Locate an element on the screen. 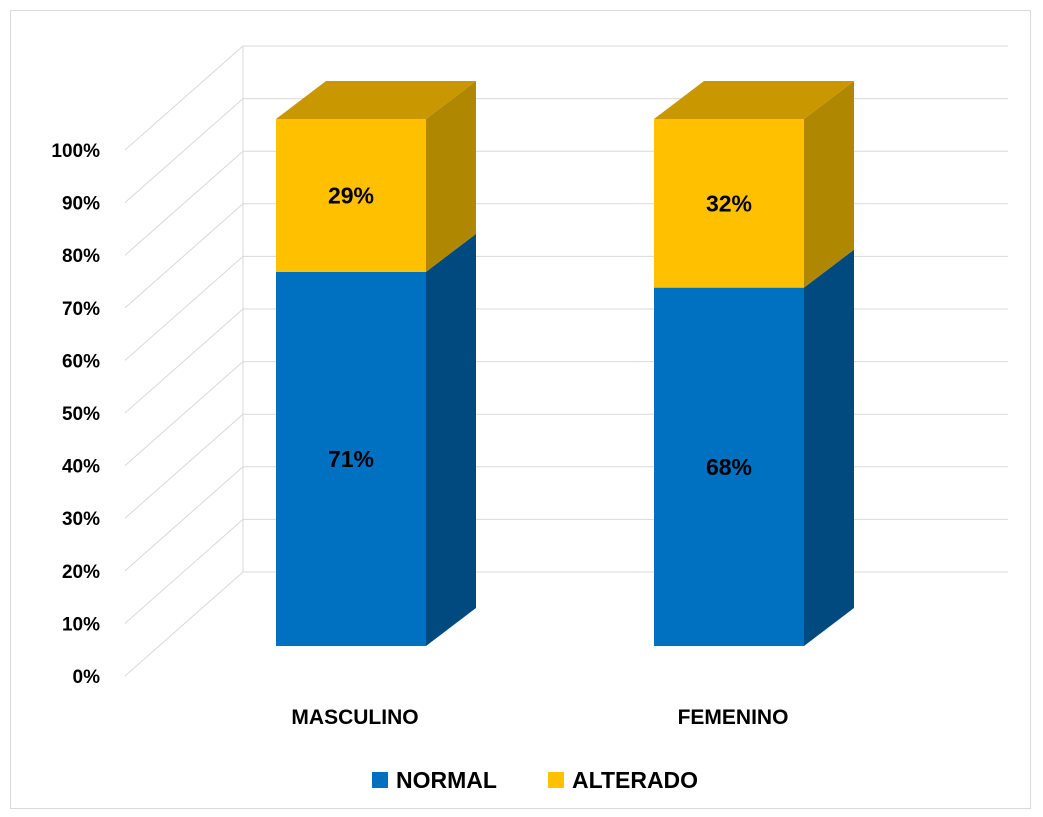 This screenshot has height=817, width=1043. legend-swatch-alterado is located at coordinates (556, 780).